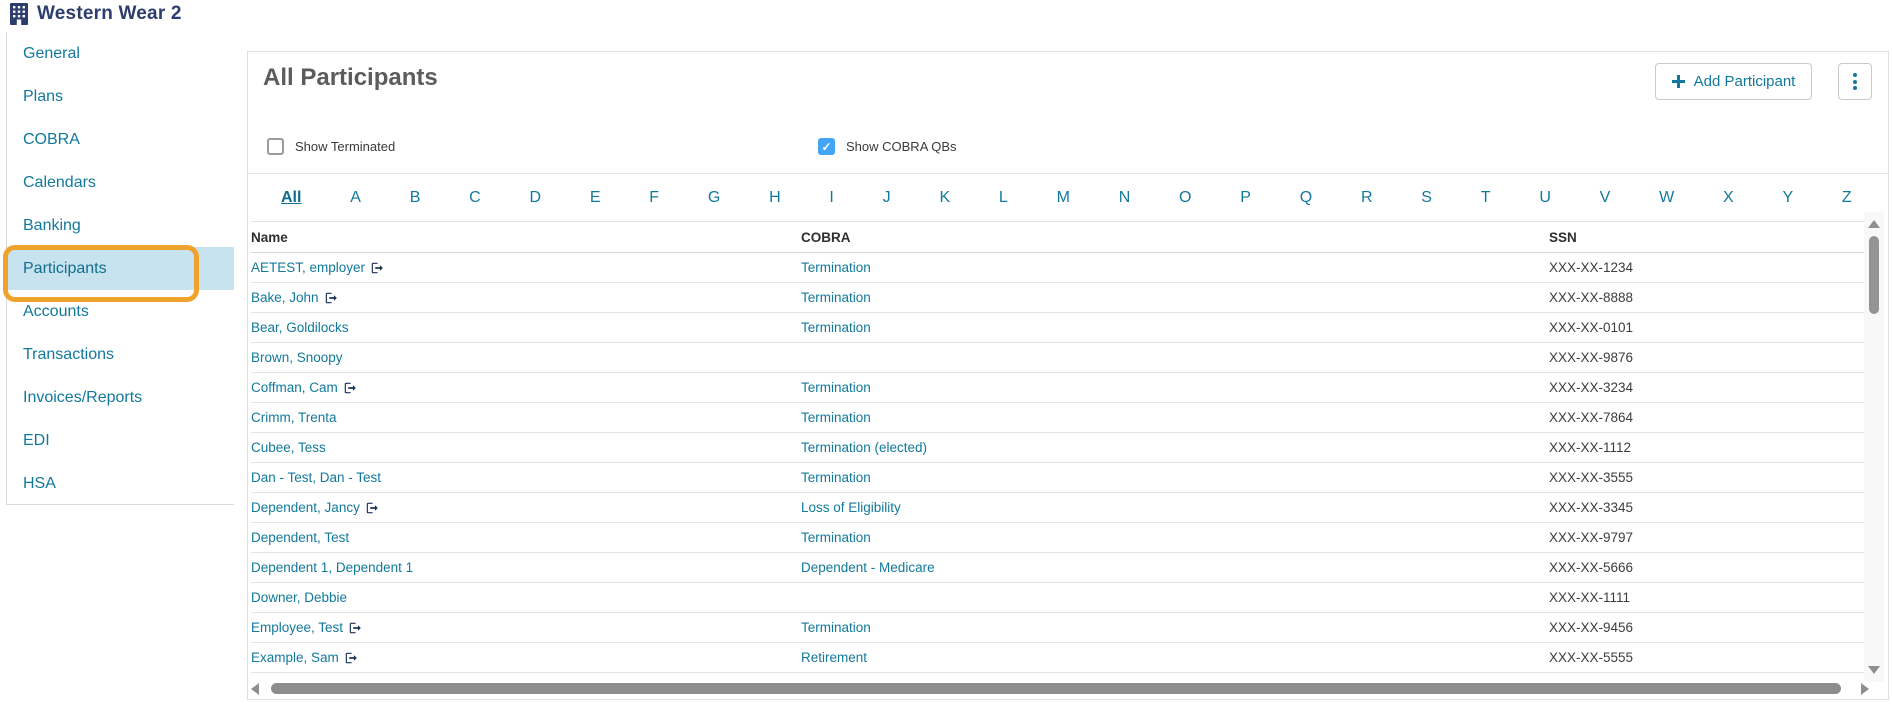 This screenshot has width=1892, height=711. Describe the element at coordinates (1874, 447) in the screenshot. I see `vertical-scrollbar` at that location.